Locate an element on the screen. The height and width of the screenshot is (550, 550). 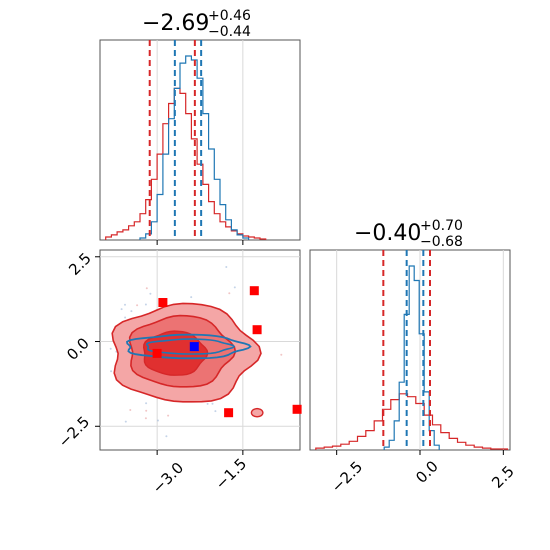
top-title: −2.69 is located at coordinates (175, 23).